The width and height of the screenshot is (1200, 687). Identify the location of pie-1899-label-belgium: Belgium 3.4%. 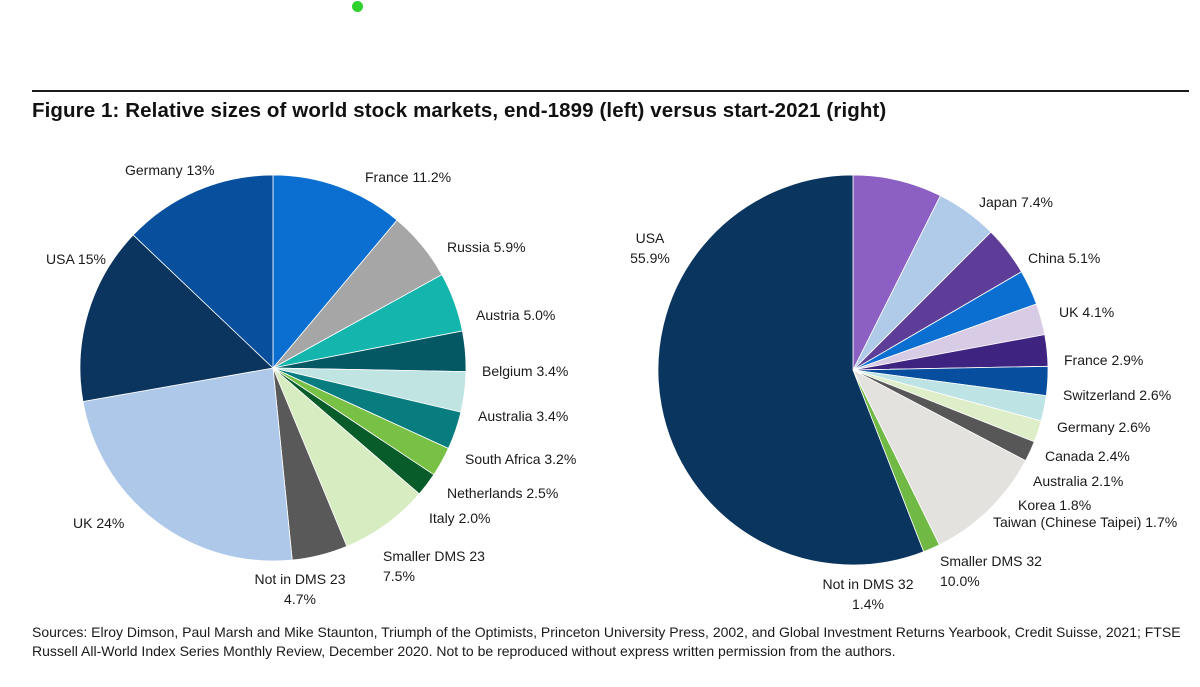
(525, 371).